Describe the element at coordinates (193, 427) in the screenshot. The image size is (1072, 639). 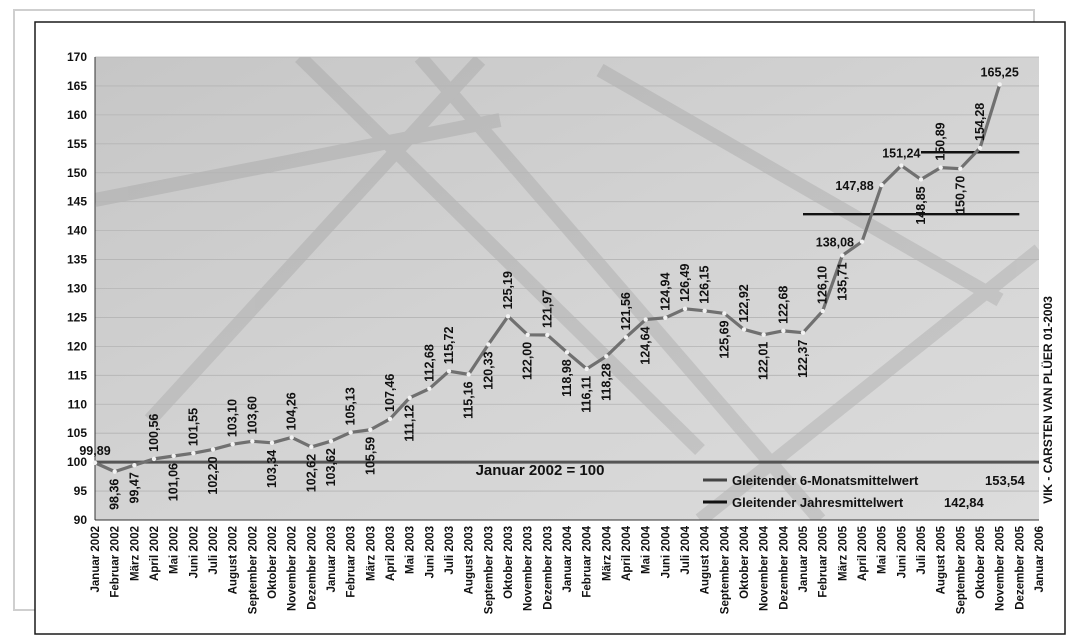
I see `data-label: 101,55` at that location.